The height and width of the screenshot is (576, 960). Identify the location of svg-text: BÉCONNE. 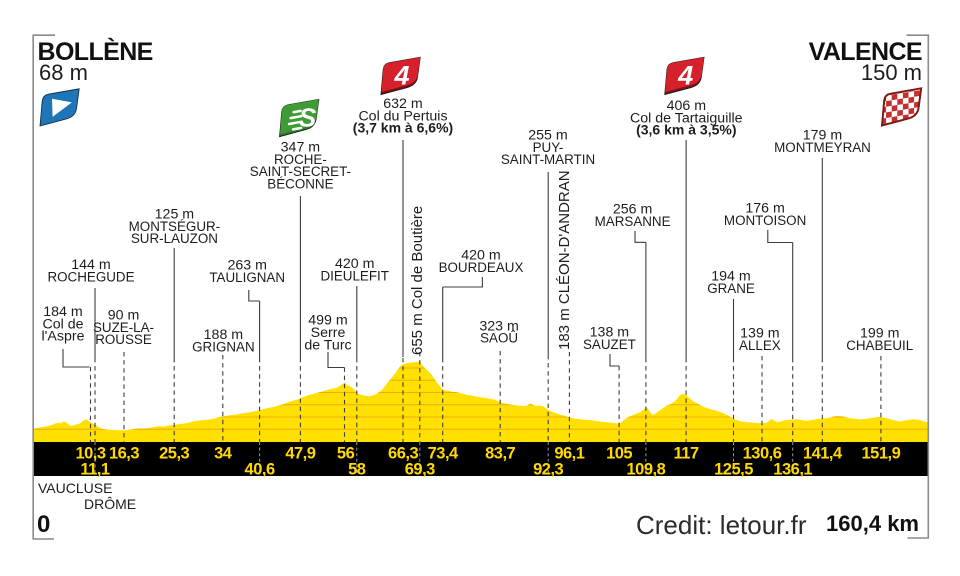
(300, 184).